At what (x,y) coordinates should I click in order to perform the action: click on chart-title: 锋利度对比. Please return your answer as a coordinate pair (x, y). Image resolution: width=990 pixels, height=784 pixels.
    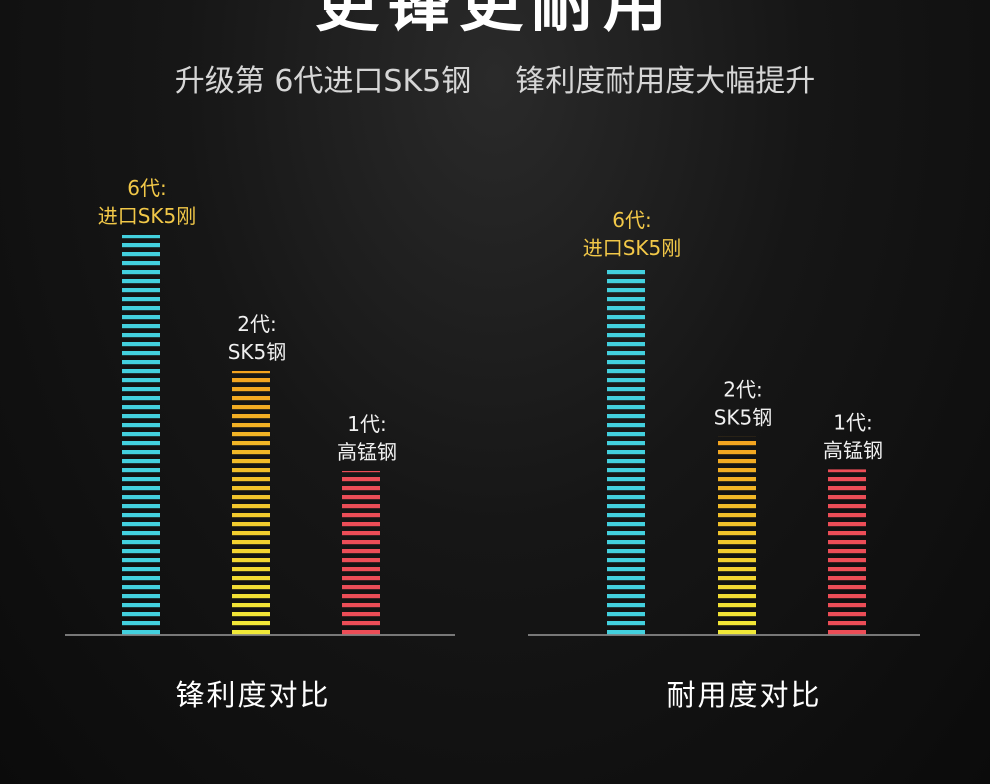
    Looking at the image, I should click on (252, 695).